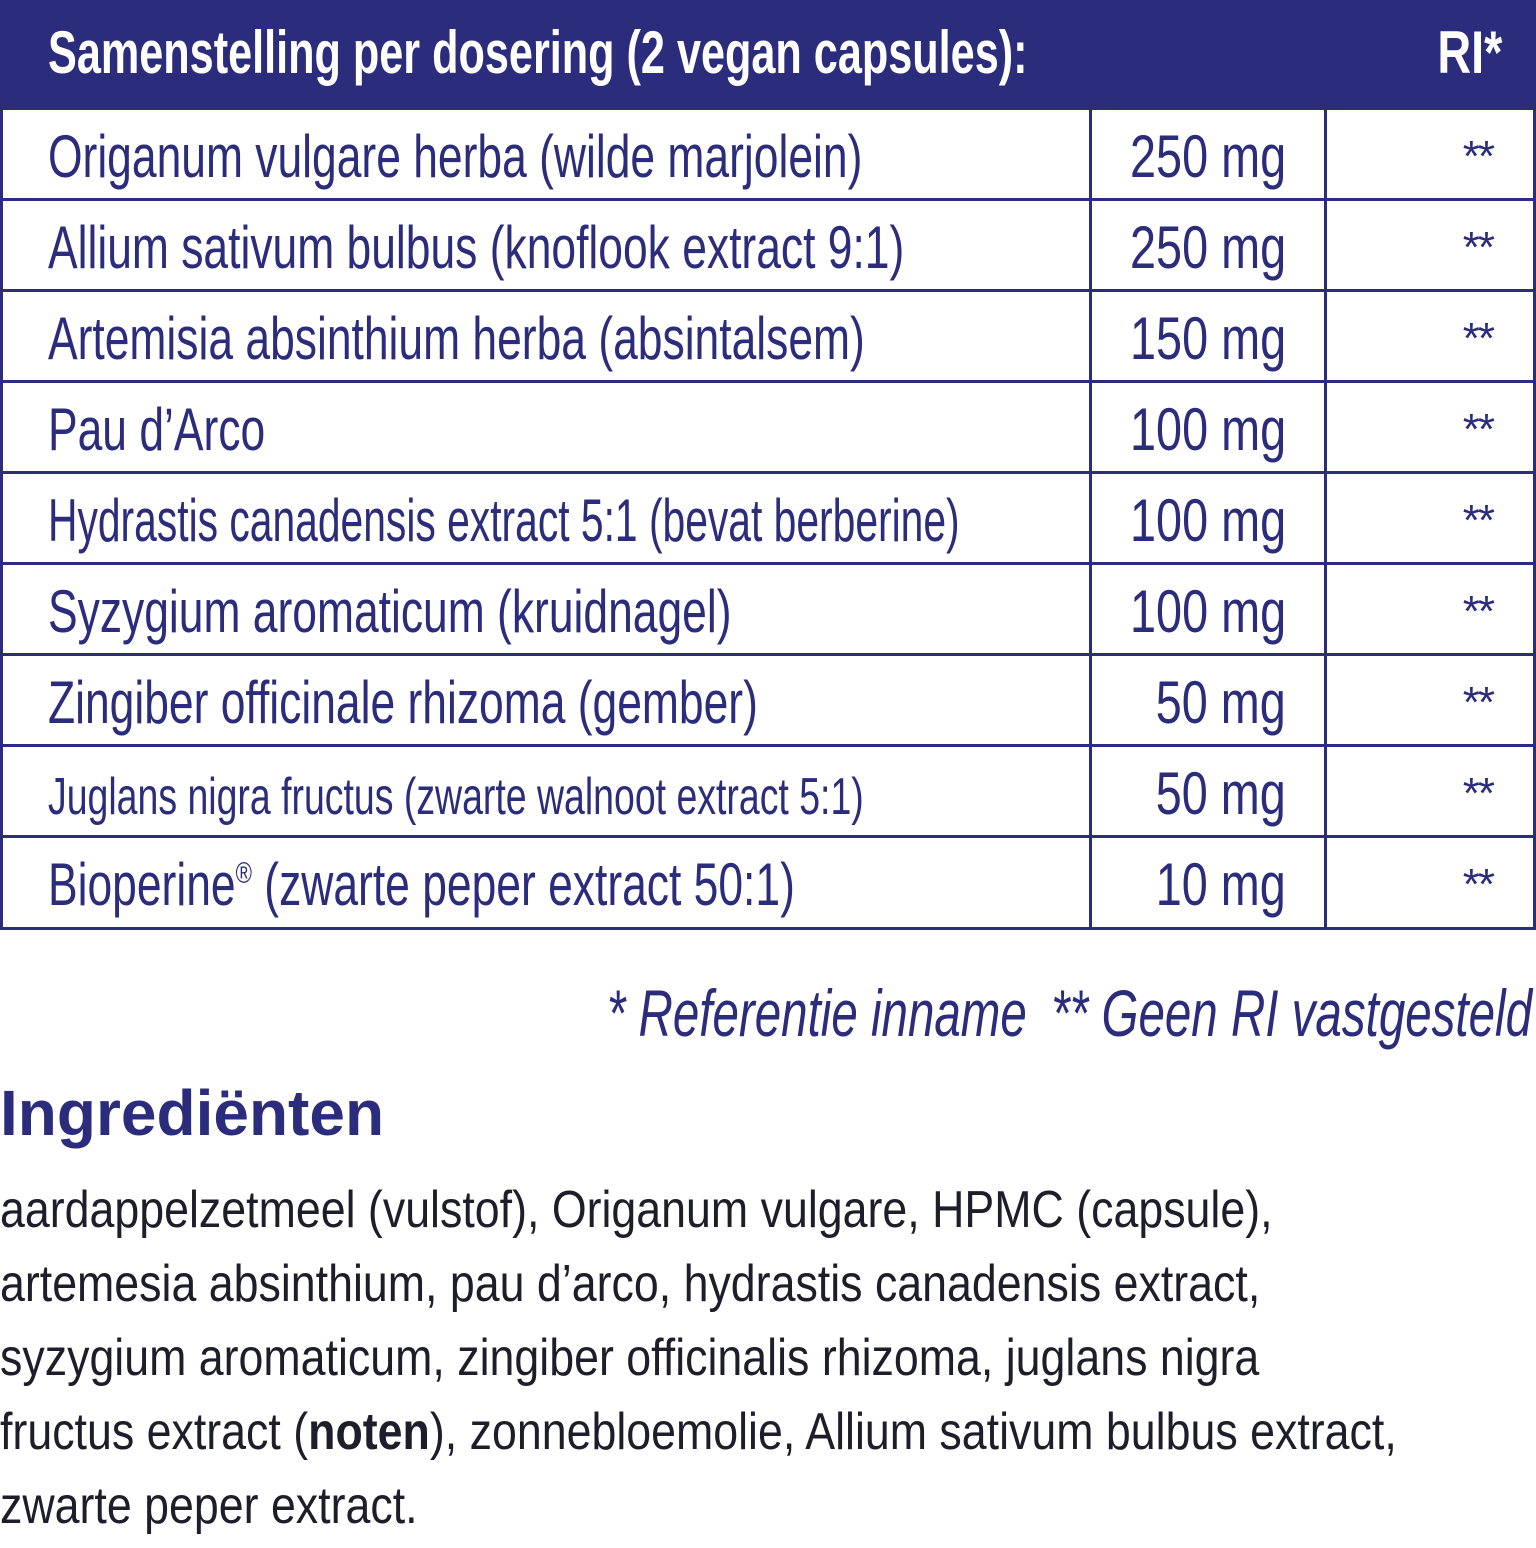 The width and height of the screenshot is (1536, 1548). Describe the element at coordinates (209, 1506) in the screenshot. I see `ingredients-line: zwarte peper extract.` at that location.